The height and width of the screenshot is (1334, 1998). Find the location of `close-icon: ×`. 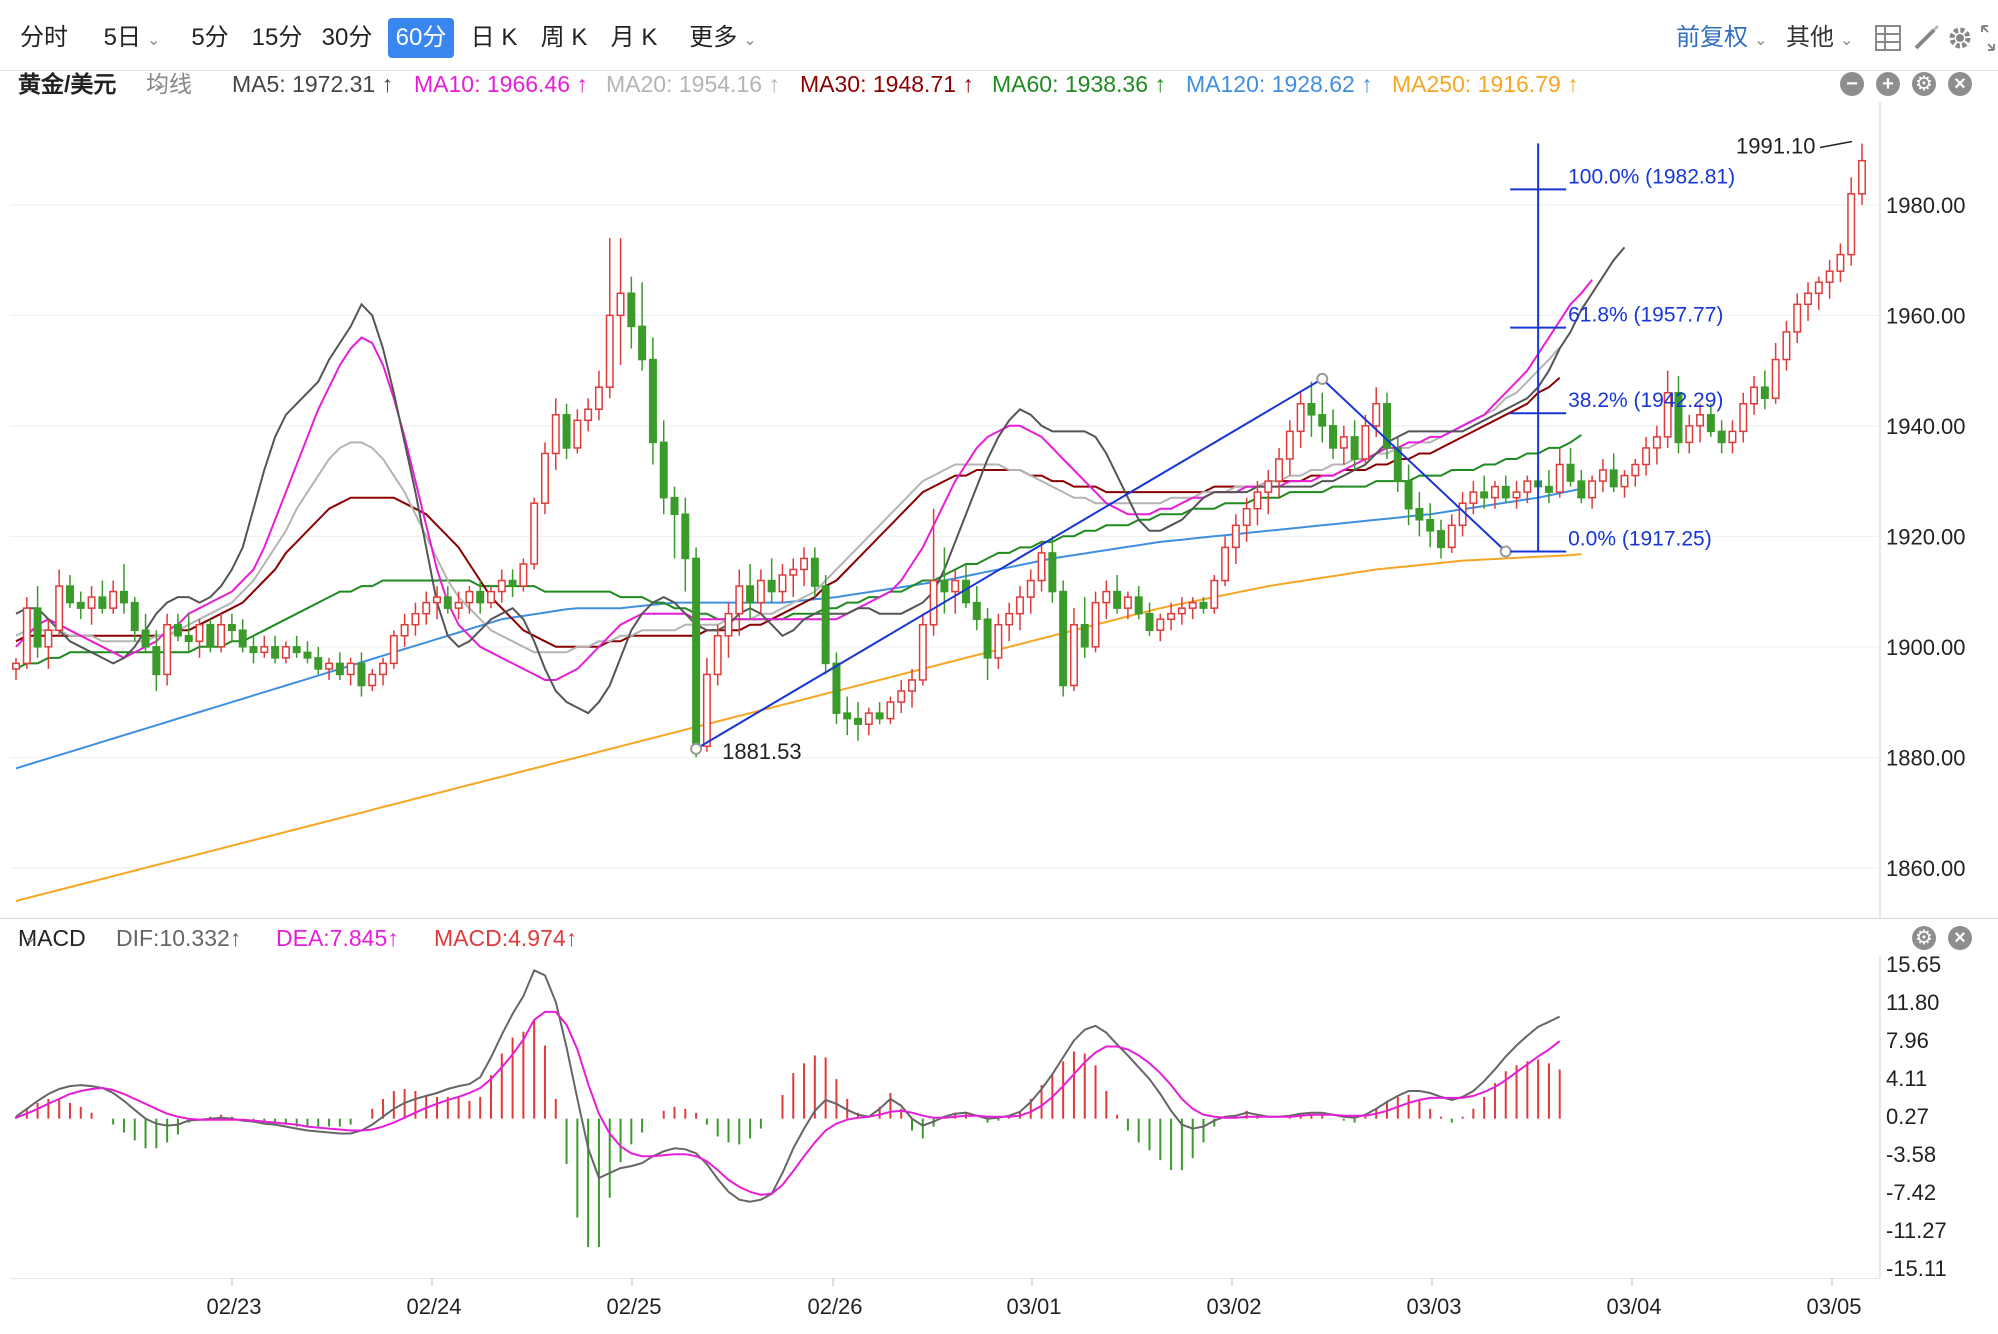

close-icon: × is located at coordinates (1960, 84).